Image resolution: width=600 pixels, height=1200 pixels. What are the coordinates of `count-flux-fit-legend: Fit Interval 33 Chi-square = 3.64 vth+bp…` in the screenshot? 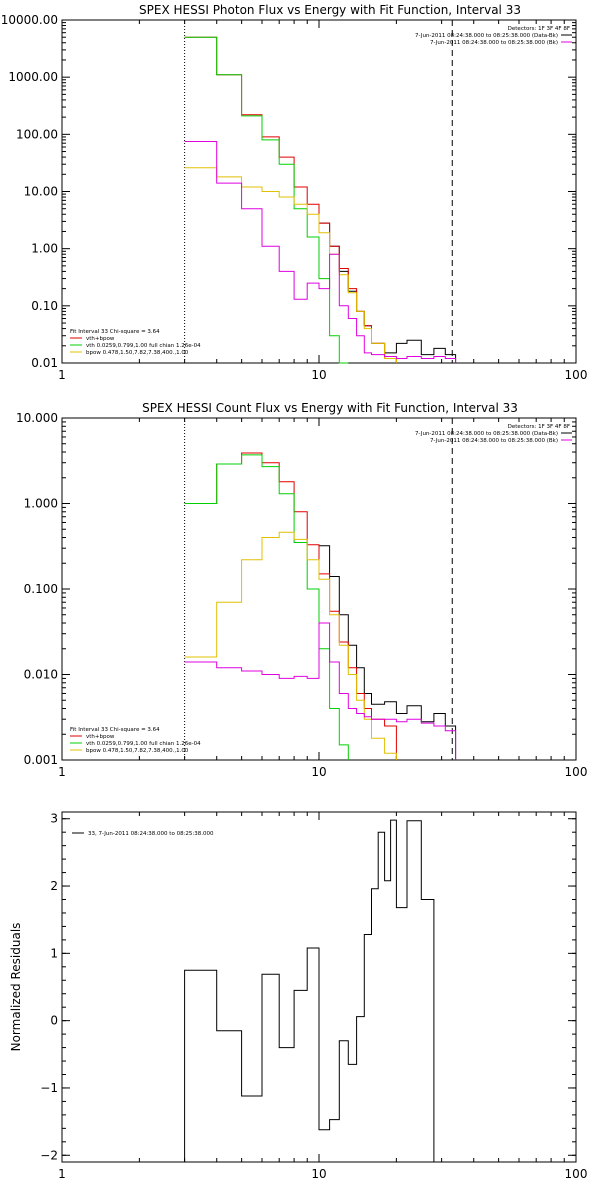 It's located at (135, 740).